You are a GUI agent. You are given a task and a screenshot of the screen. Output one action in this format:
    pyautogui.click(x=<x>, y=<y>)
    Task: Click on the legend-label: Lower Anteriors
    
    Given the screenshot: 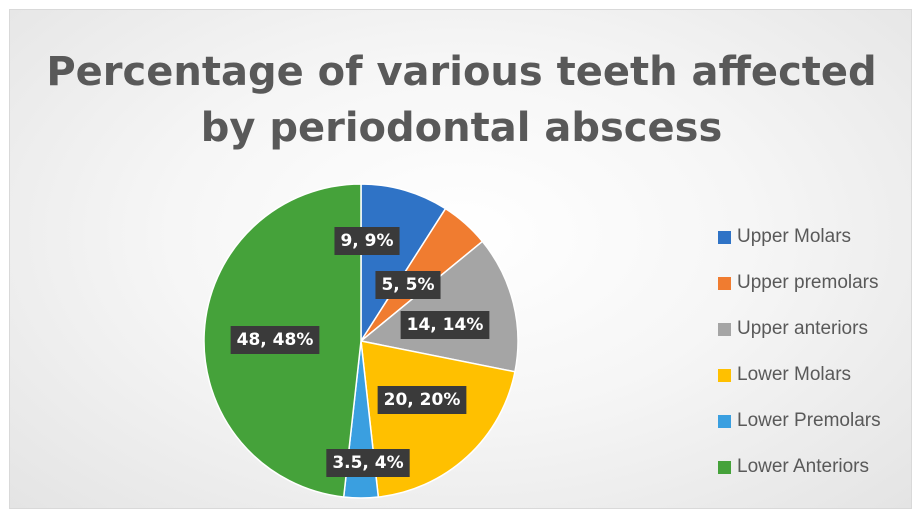 What is the action you would take?
    pyautogui.click(x=803, y=466)
    